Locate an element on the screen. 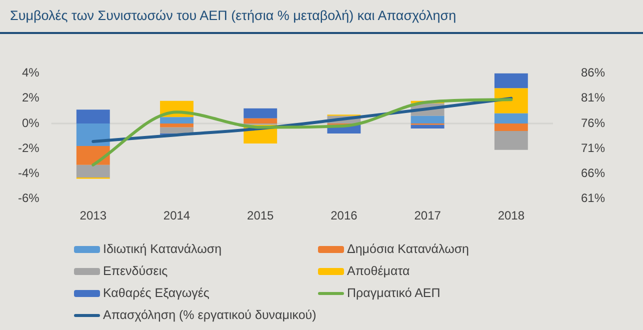 This screenshot has width=643, height=330. legend-label: Απασχόληση (% εργατικού δυναμικού) is located at coordinates (209, 315).